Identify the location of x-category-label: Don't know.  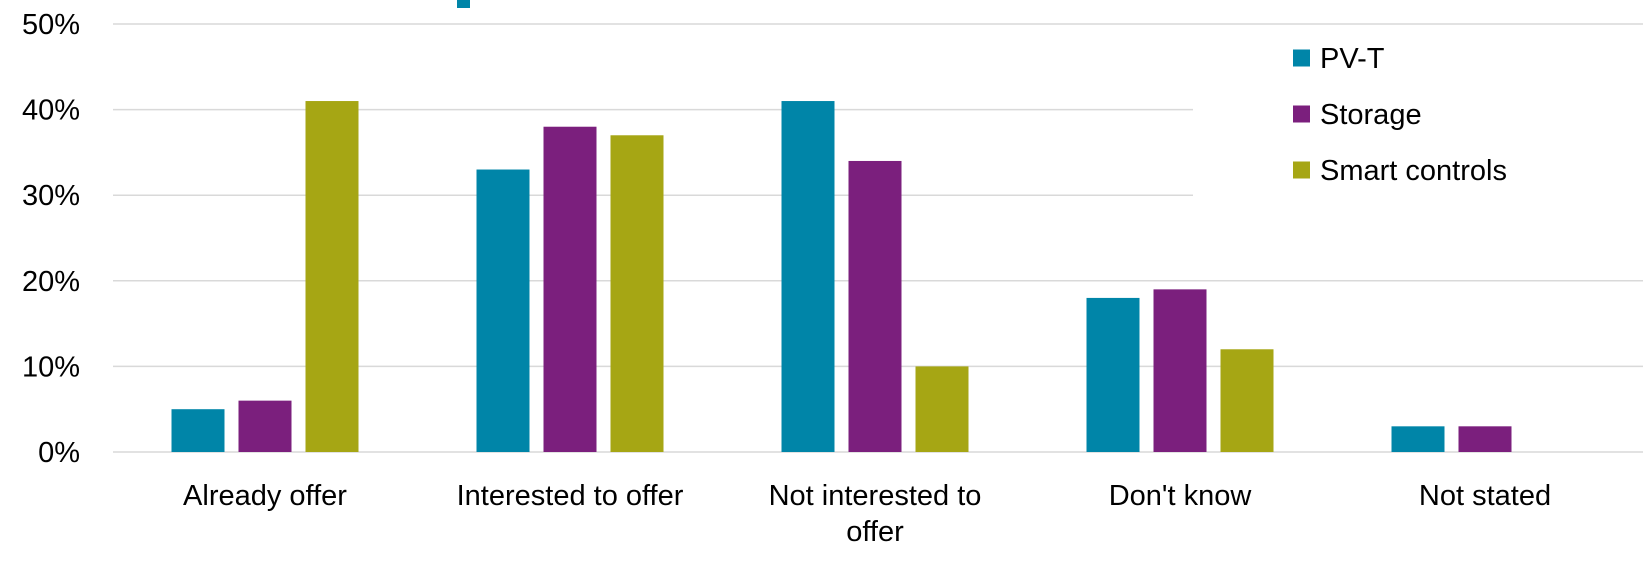
(1181, 496).